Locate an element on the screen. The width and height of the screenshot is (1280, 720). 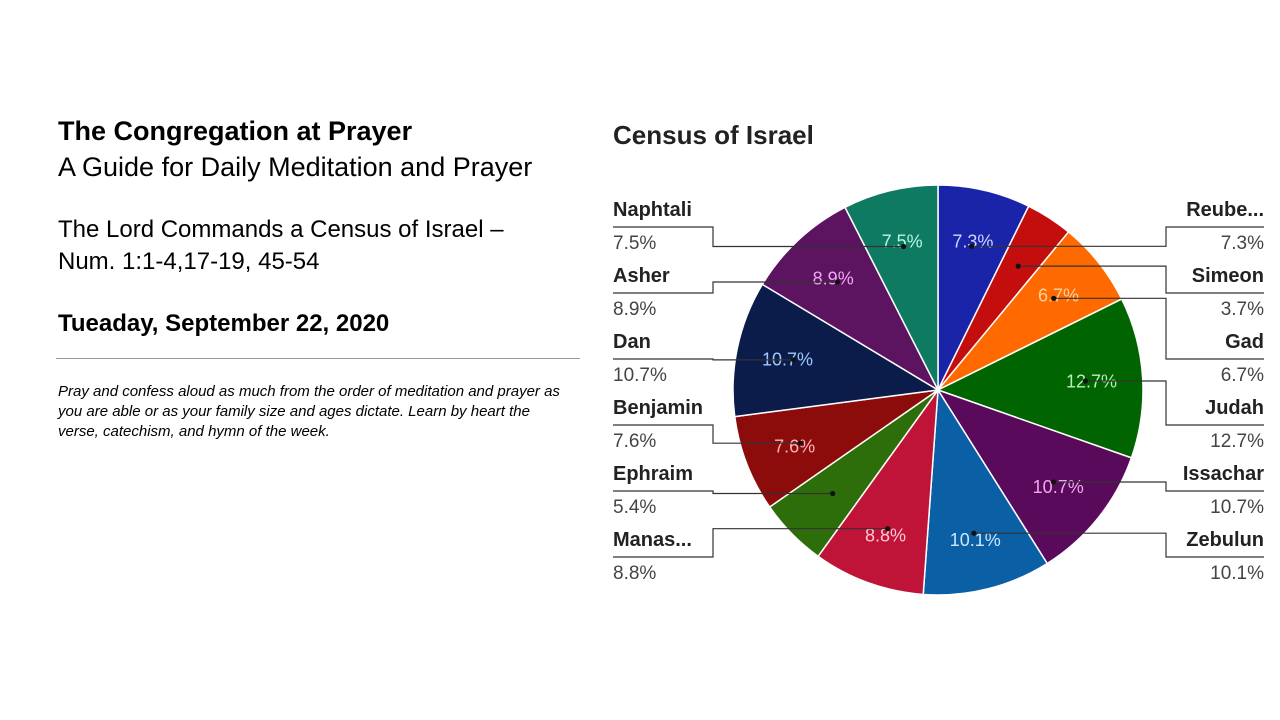
pie-slice-asher is located at coordinates (850, 299).